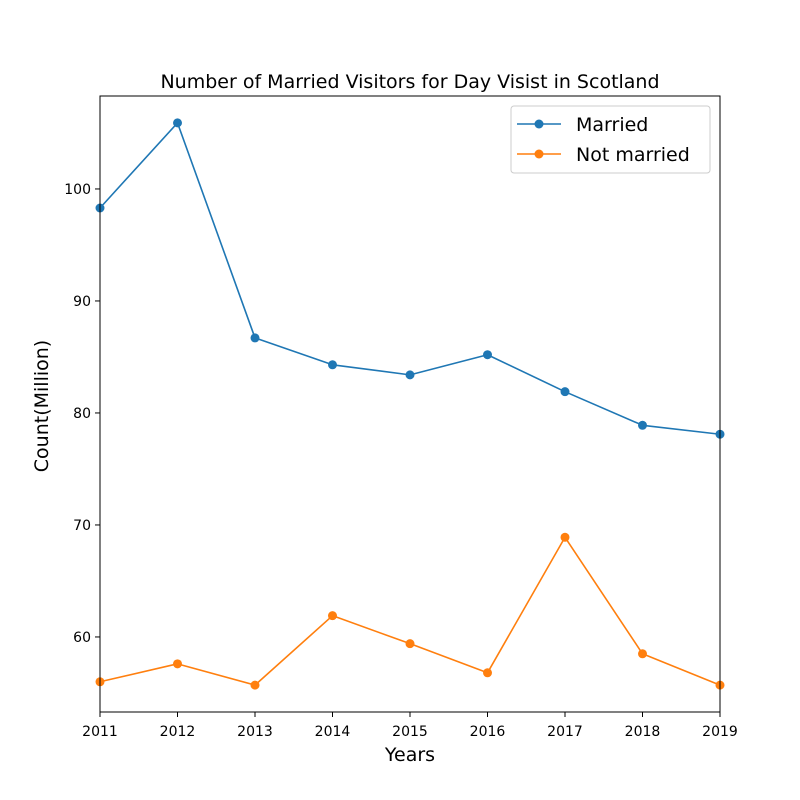  Describe the element at coordinates (82, 638) in the screenshot. I see `y-tick-label: 60` at that location.